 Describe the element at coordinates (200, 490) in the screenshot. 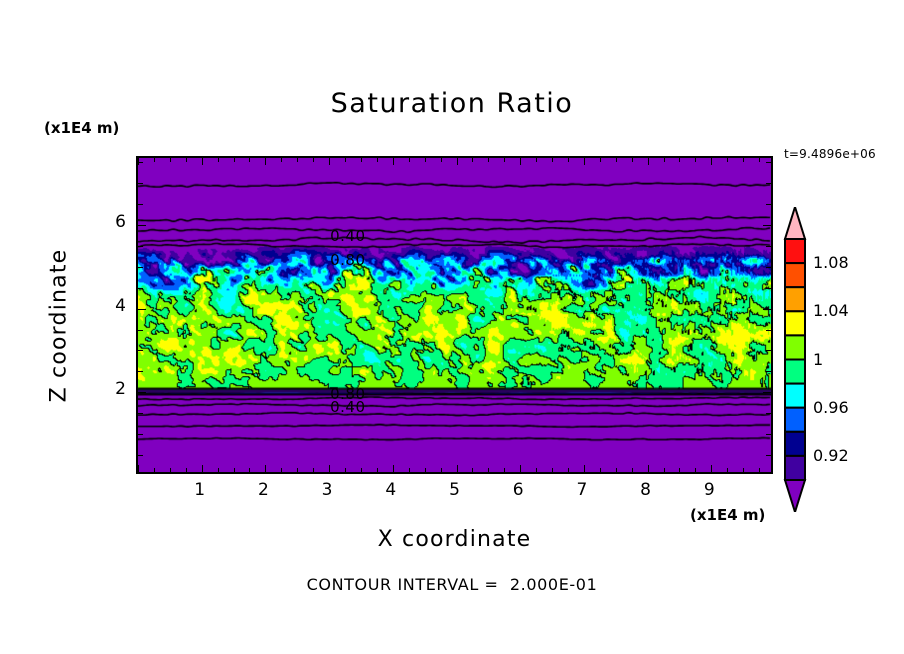

I see `x-tick-label: 1` at that location.